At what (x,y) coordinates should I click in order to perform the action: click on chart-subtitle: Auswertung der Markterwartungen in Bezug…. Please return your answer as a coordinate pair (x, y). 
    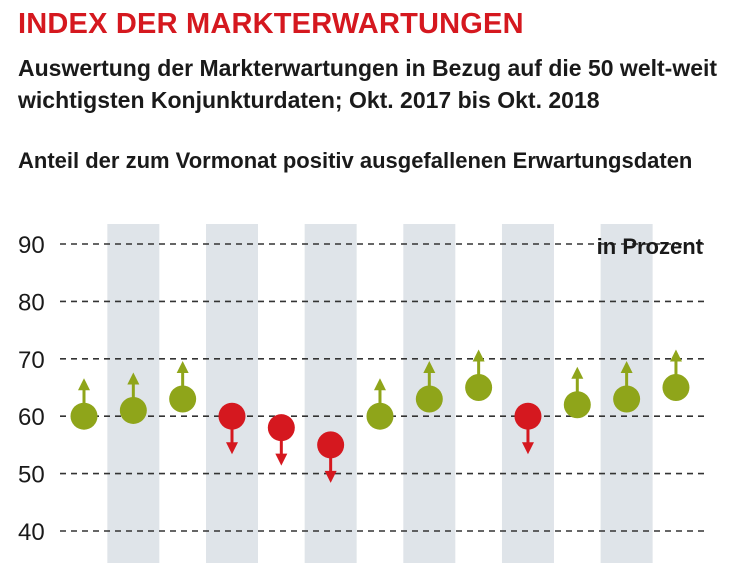
    Looking at the image, I should click on (368, 84).